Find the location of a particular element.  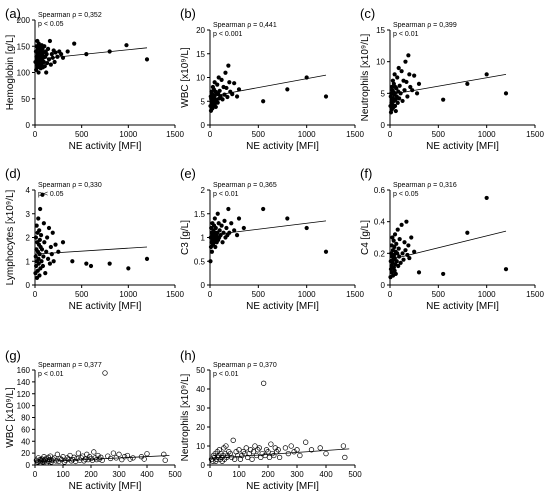

x-tick-label: 100 is located at coordinates (239, 474).